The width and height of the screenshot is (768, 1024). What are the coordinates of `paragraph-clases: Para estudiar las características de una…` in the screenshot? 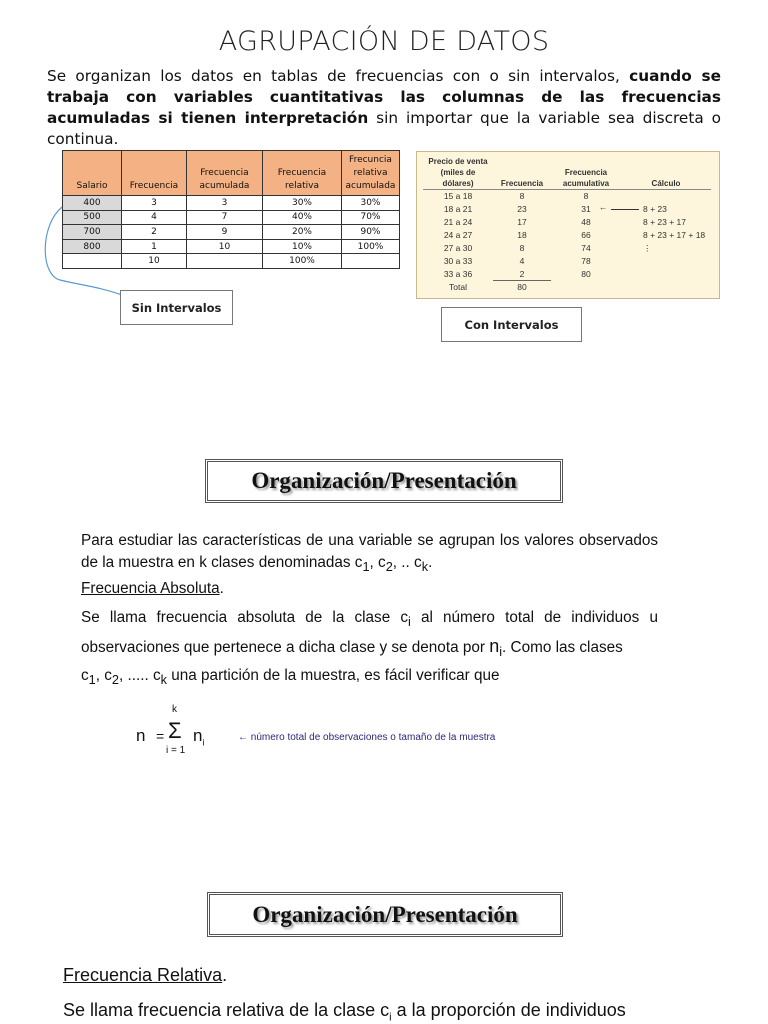 It's located at (369, 553).